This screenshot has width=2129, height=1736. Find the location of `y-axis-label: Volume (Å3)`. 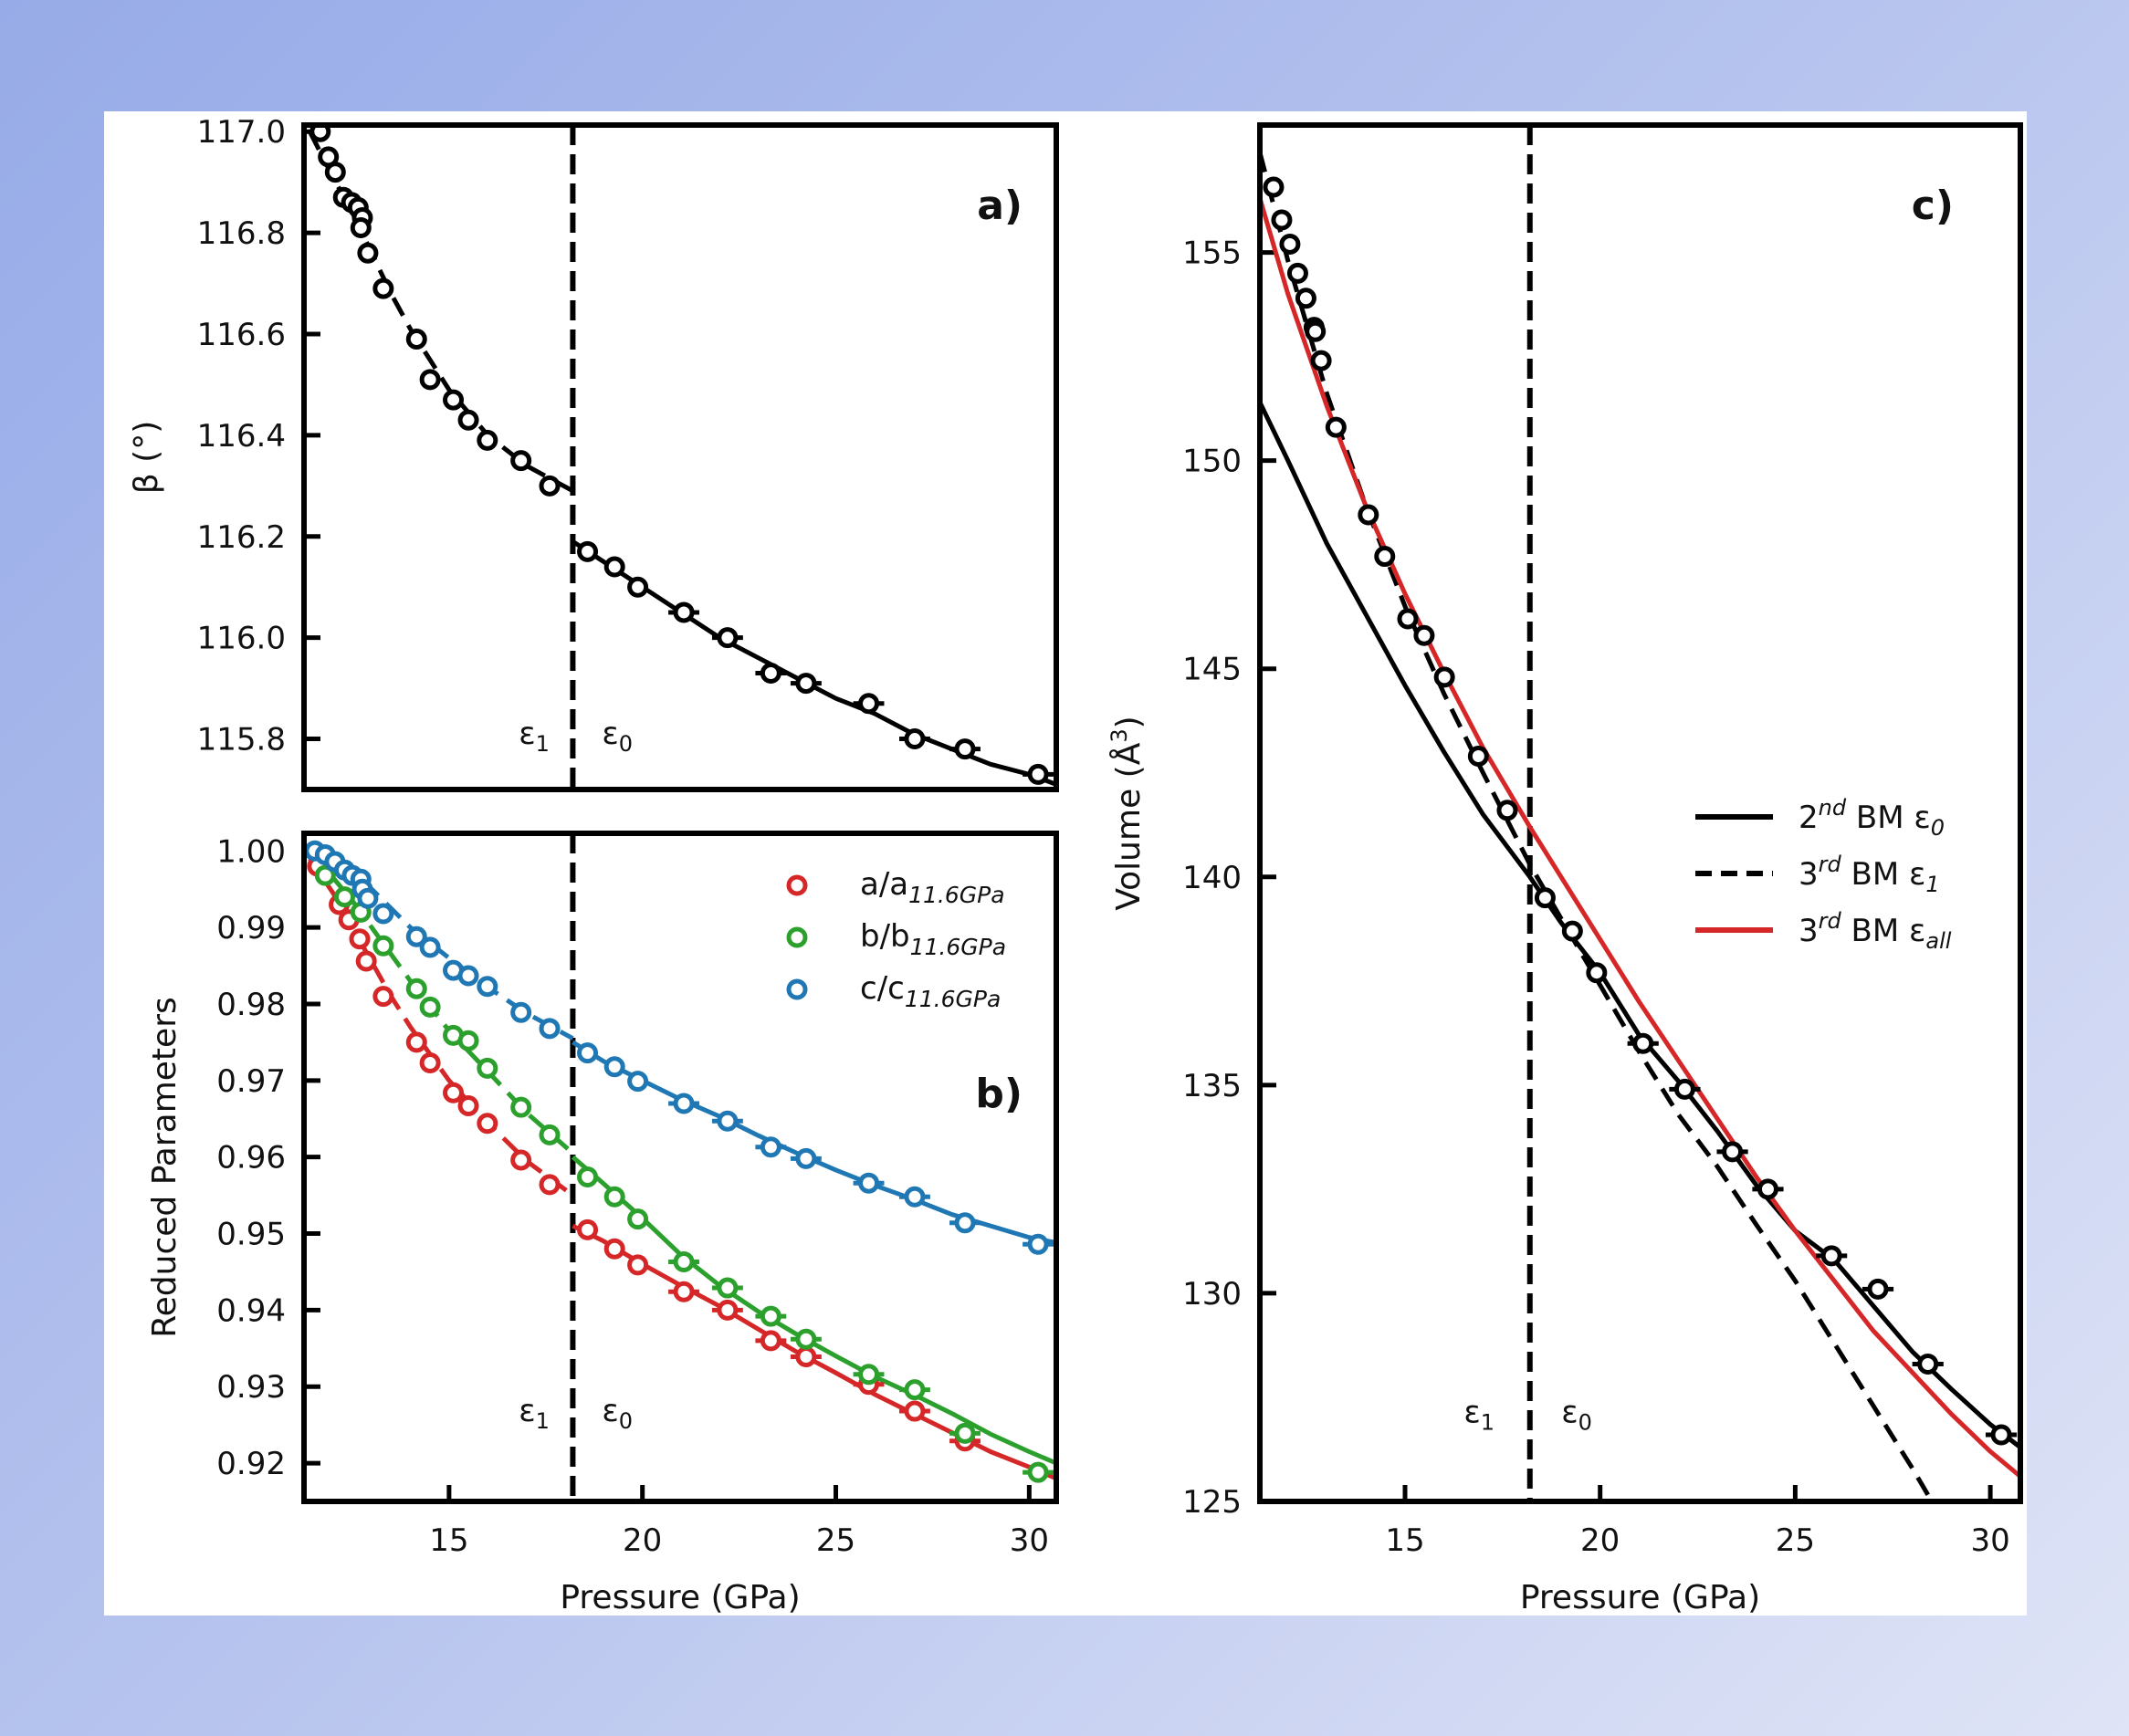

y-axis-label: Volume (Å3) is located at coordinates (1127, 813).